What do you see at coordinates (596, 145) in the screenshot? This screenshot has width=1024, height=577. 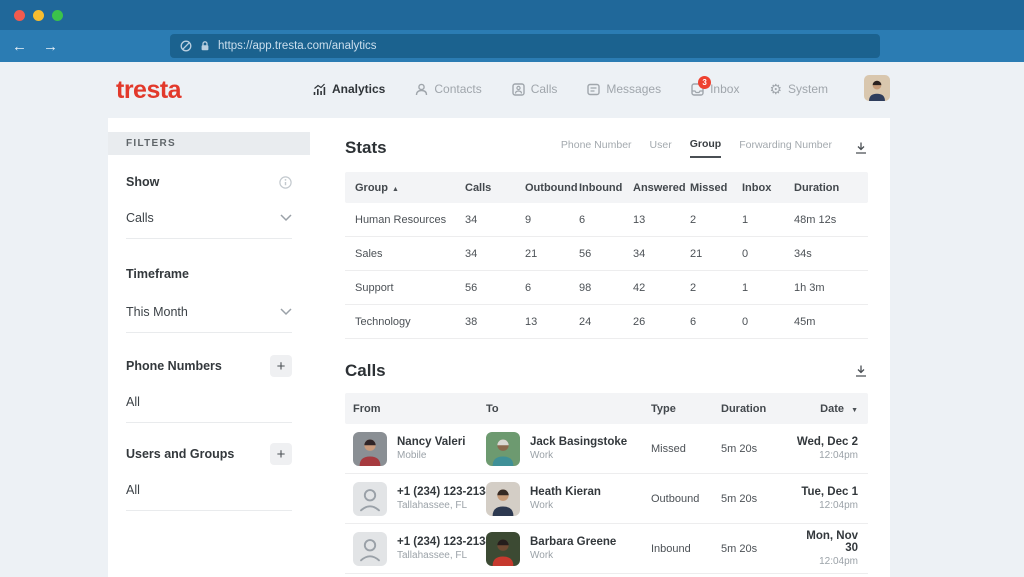 I see `tab-phone-number: Phone Number` at bounding box center [596, 145].